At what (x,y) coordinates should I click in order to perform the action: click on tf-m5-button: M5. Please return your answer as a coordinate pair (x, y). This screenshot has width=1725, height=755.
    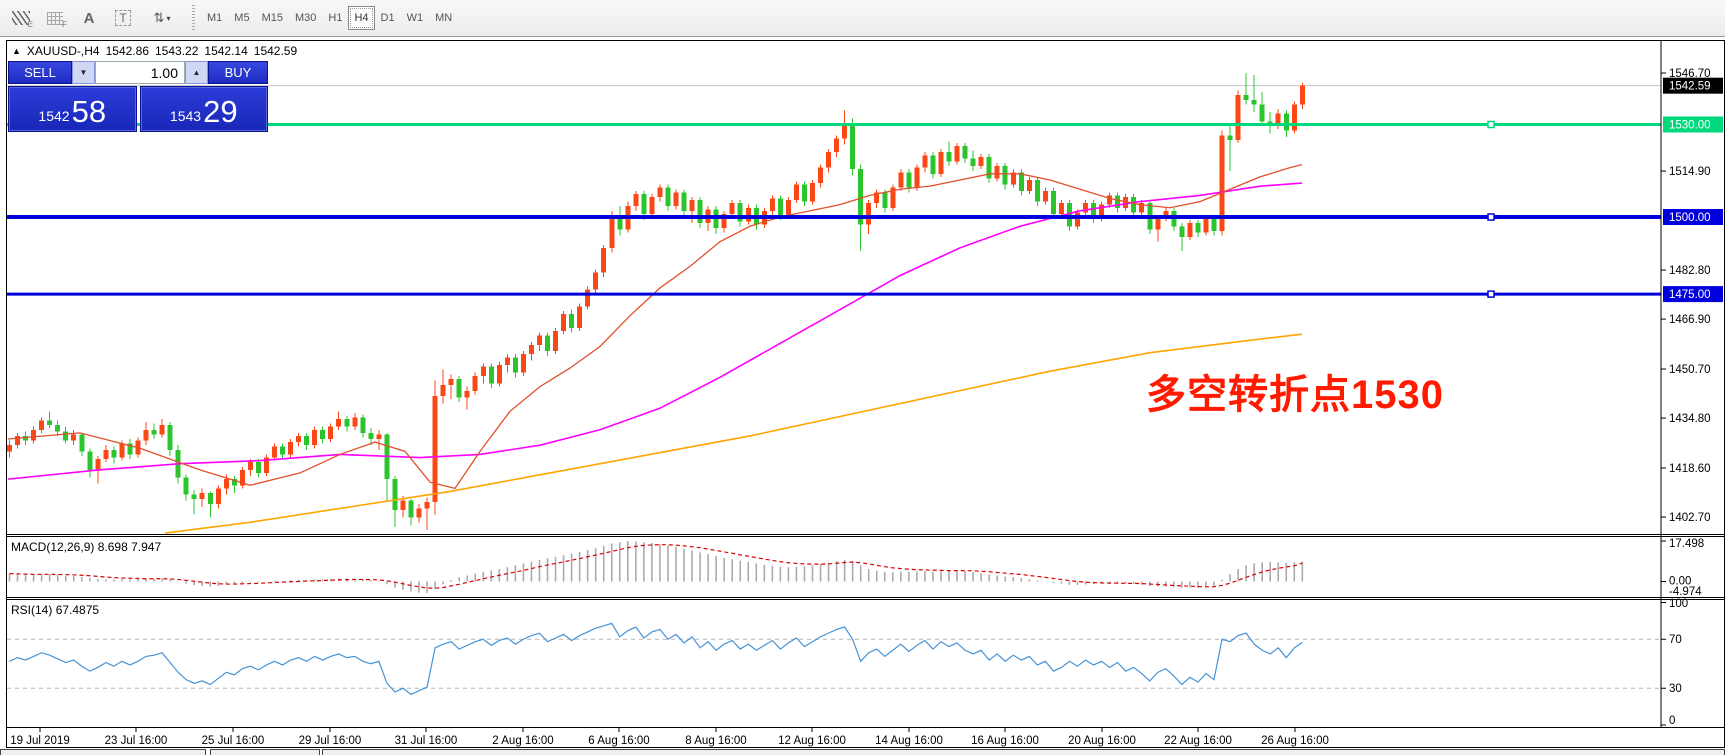
    Looking at the image, I should click on (242, 18).